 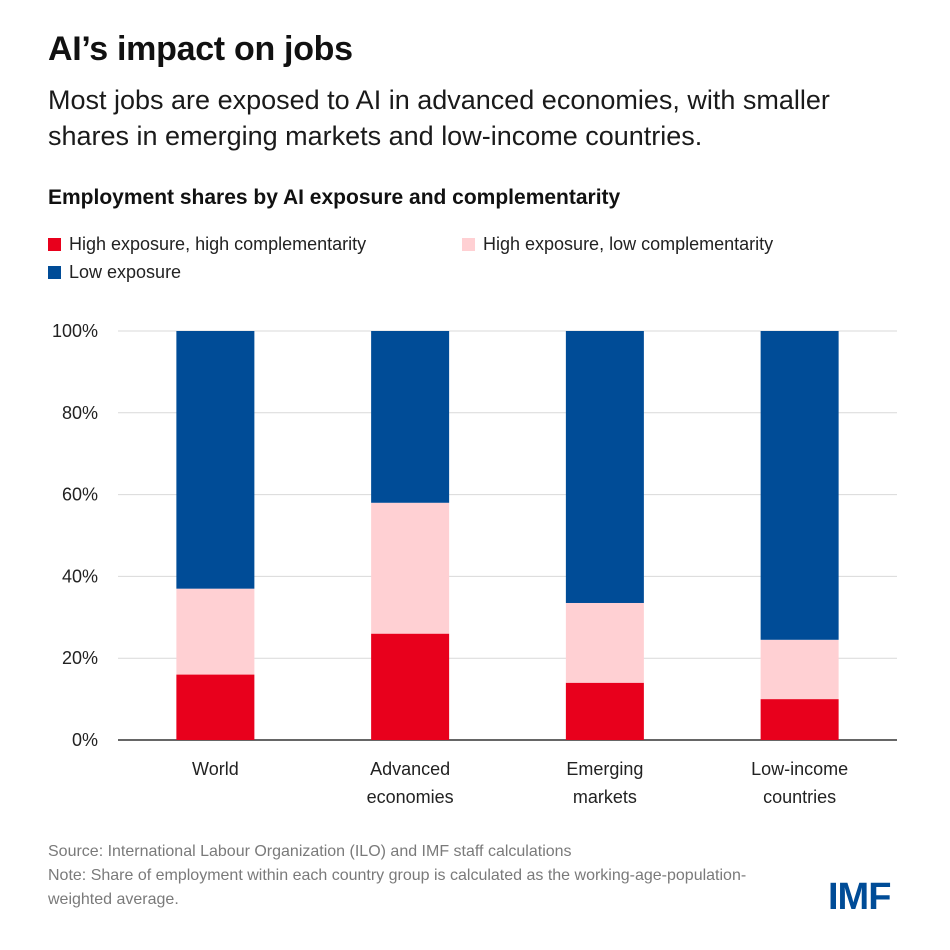 What do you see at coordinates (218, 244) in the screenshot?
I see `legend-label-high-high: High exposure, high complementarity` at bounding box center [218, 244].